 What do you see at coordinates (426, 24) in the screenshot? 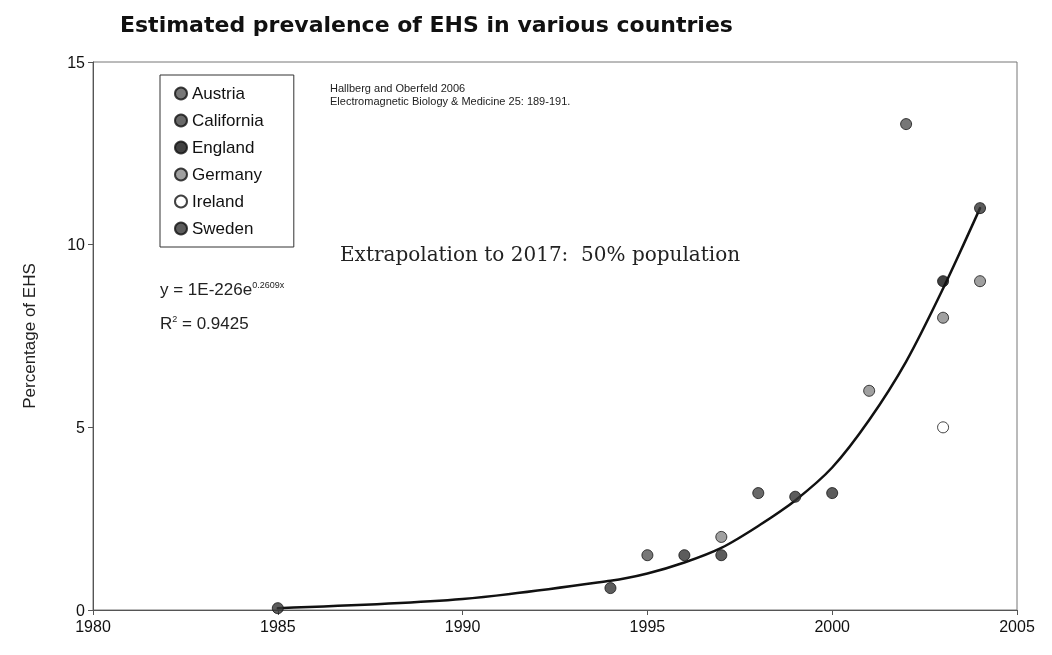
I see `chart-title: Estimated prevalence of EHS in various countries` at bounding box center [426, 24].